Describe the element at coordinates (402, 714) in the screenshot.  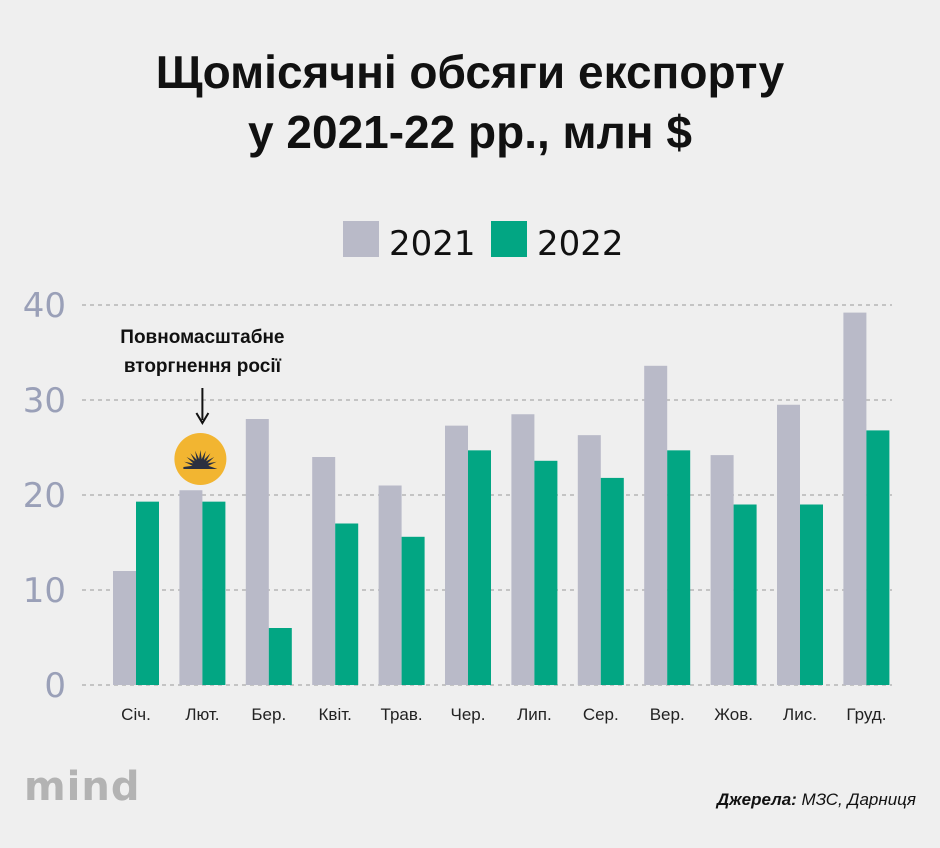
I see `x-tick-label: Трав.` at that location.